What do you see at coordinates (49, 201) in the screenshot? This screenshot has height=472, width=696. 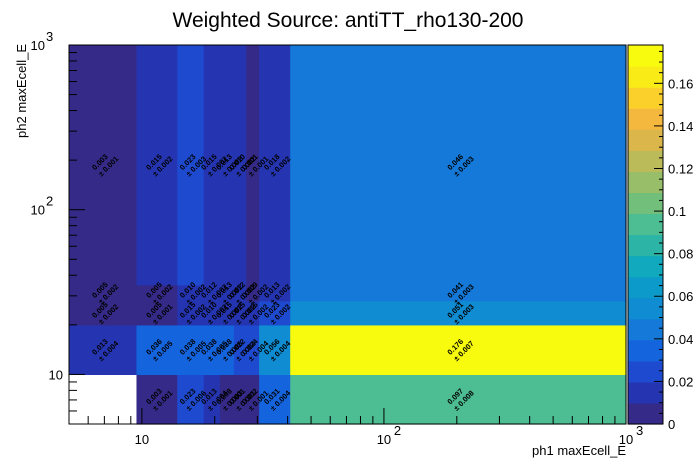 I see `y-tick-exponent: 2` at bounding box center [49, 201].